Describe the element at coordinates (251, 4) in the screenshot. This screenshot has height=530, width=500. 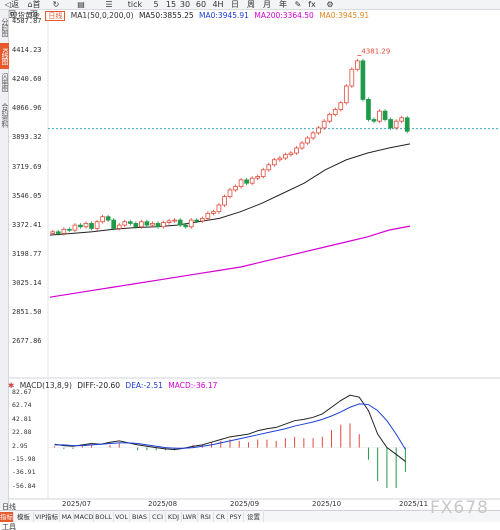
I see `period-周-button: 周` at that location.